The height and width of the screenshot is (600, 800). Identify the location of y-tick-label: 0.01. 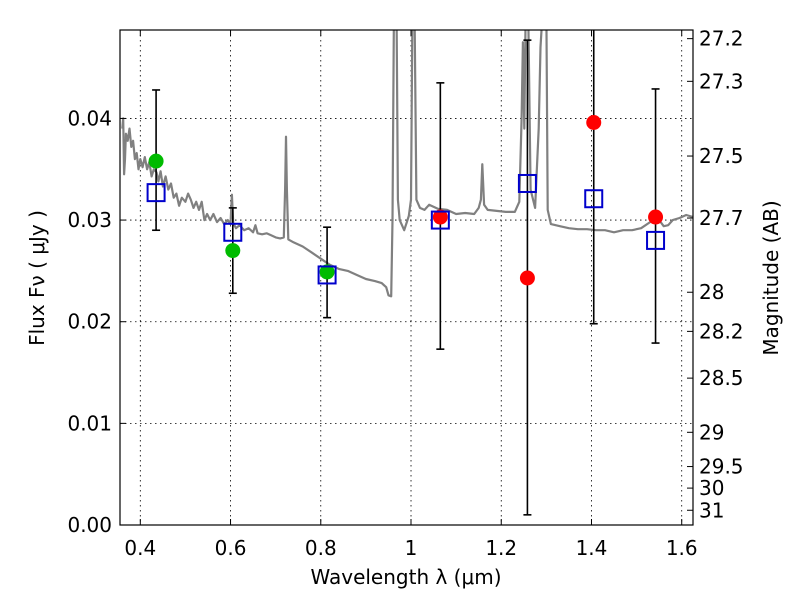
(89, 423).